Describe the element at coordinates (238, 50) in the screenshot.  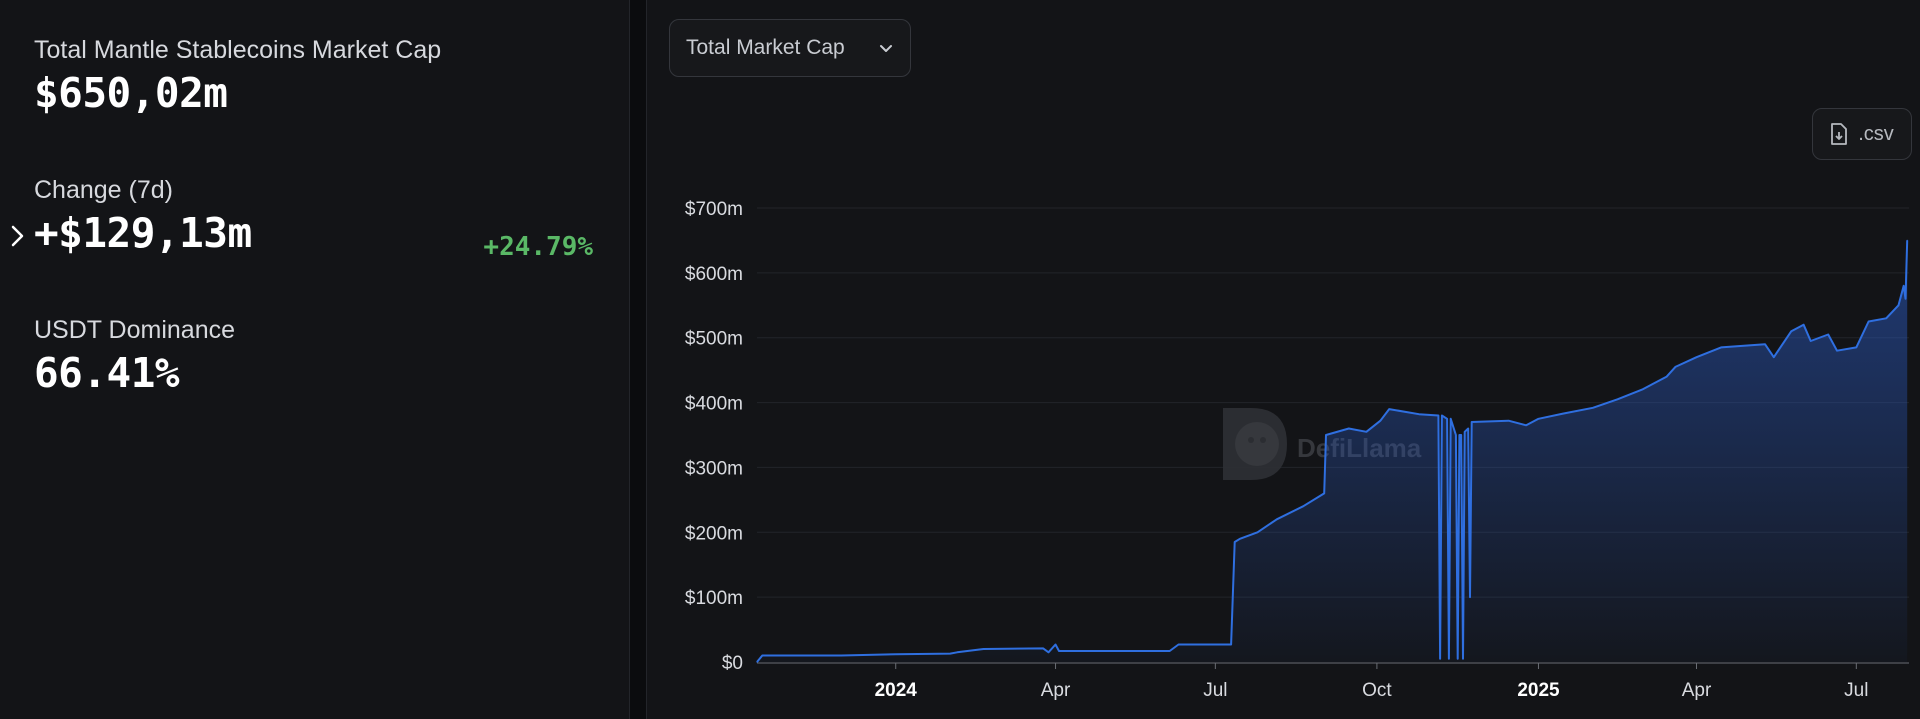
I see `market-cap-label: Total Mantle Stablecoins Market Cap` at that location.